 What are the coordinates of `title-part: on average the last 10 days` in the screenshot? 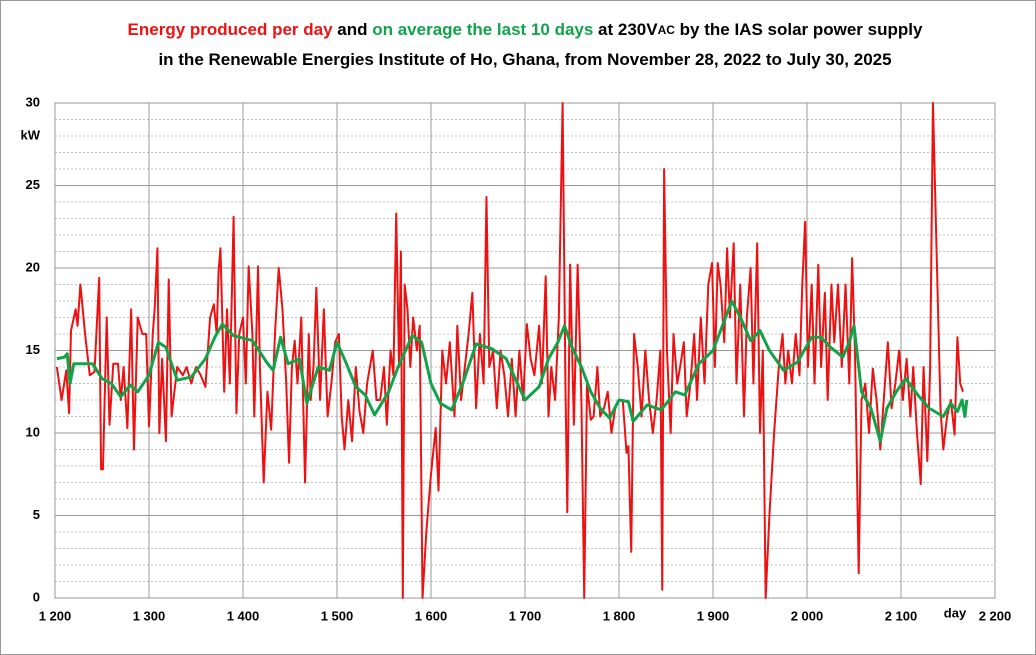 It's located at (482, 29).